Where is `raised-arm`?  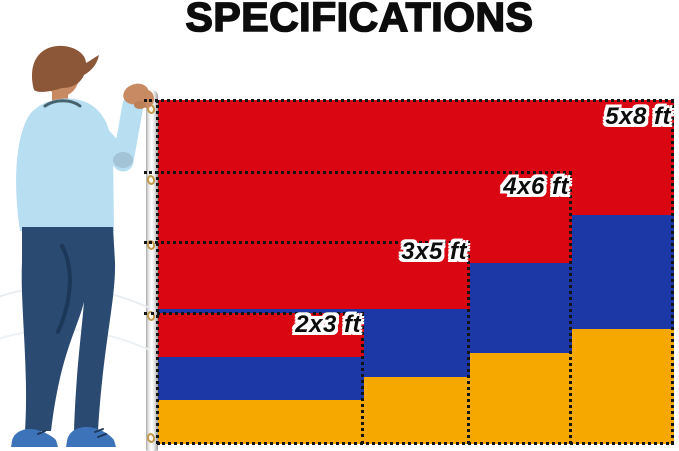 raised-arm is located at coordinates (115, 133).